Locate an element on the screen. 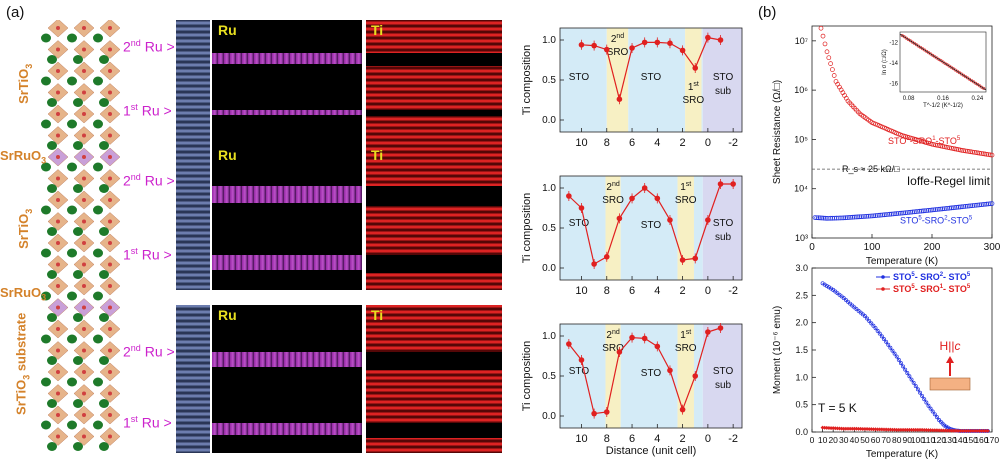 The image size is (1000, 463). srtio3-middle-label: SrTiO3 is located at coordinates (25, 228).